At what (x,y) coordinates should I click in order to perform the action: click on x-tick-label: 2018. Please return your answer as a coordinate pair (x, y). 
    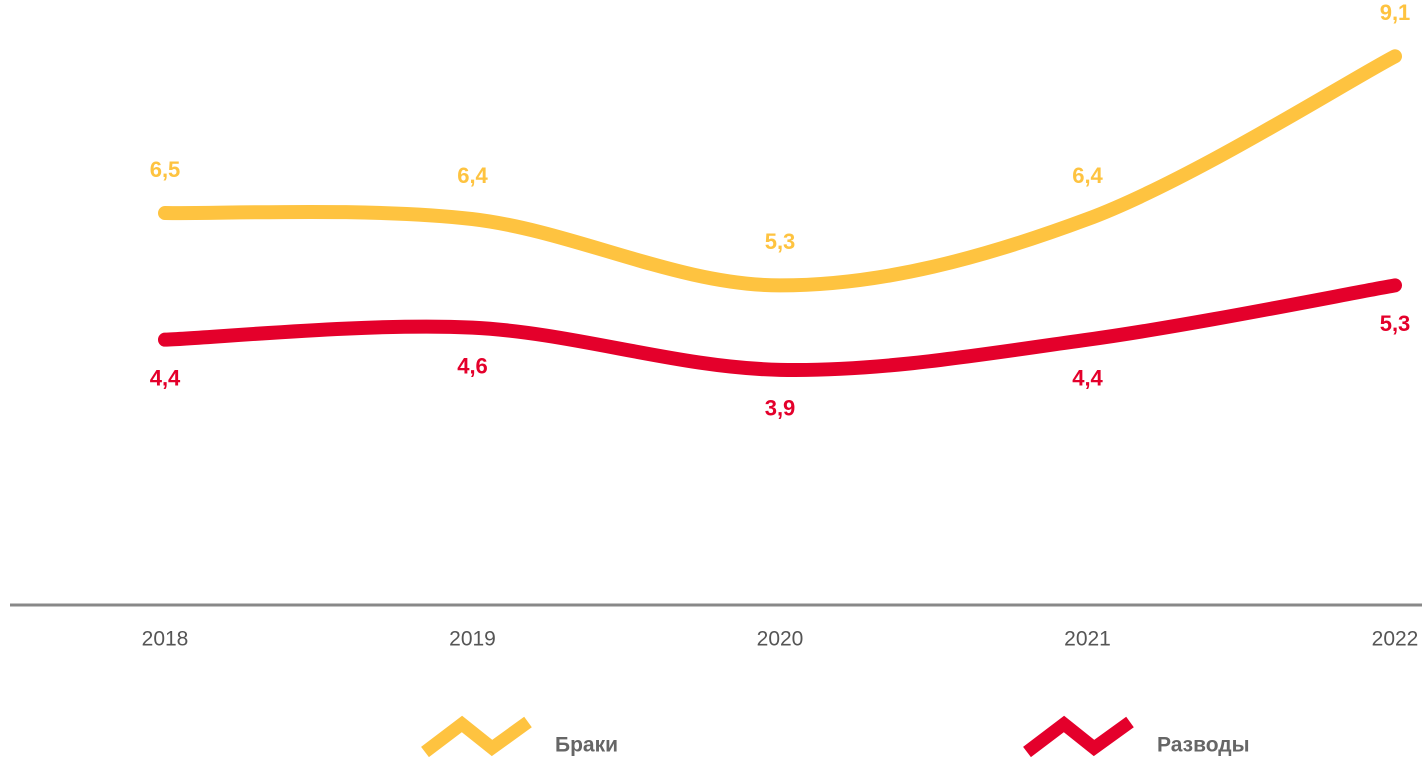
    Looking at the image, I should click on (165, 639).